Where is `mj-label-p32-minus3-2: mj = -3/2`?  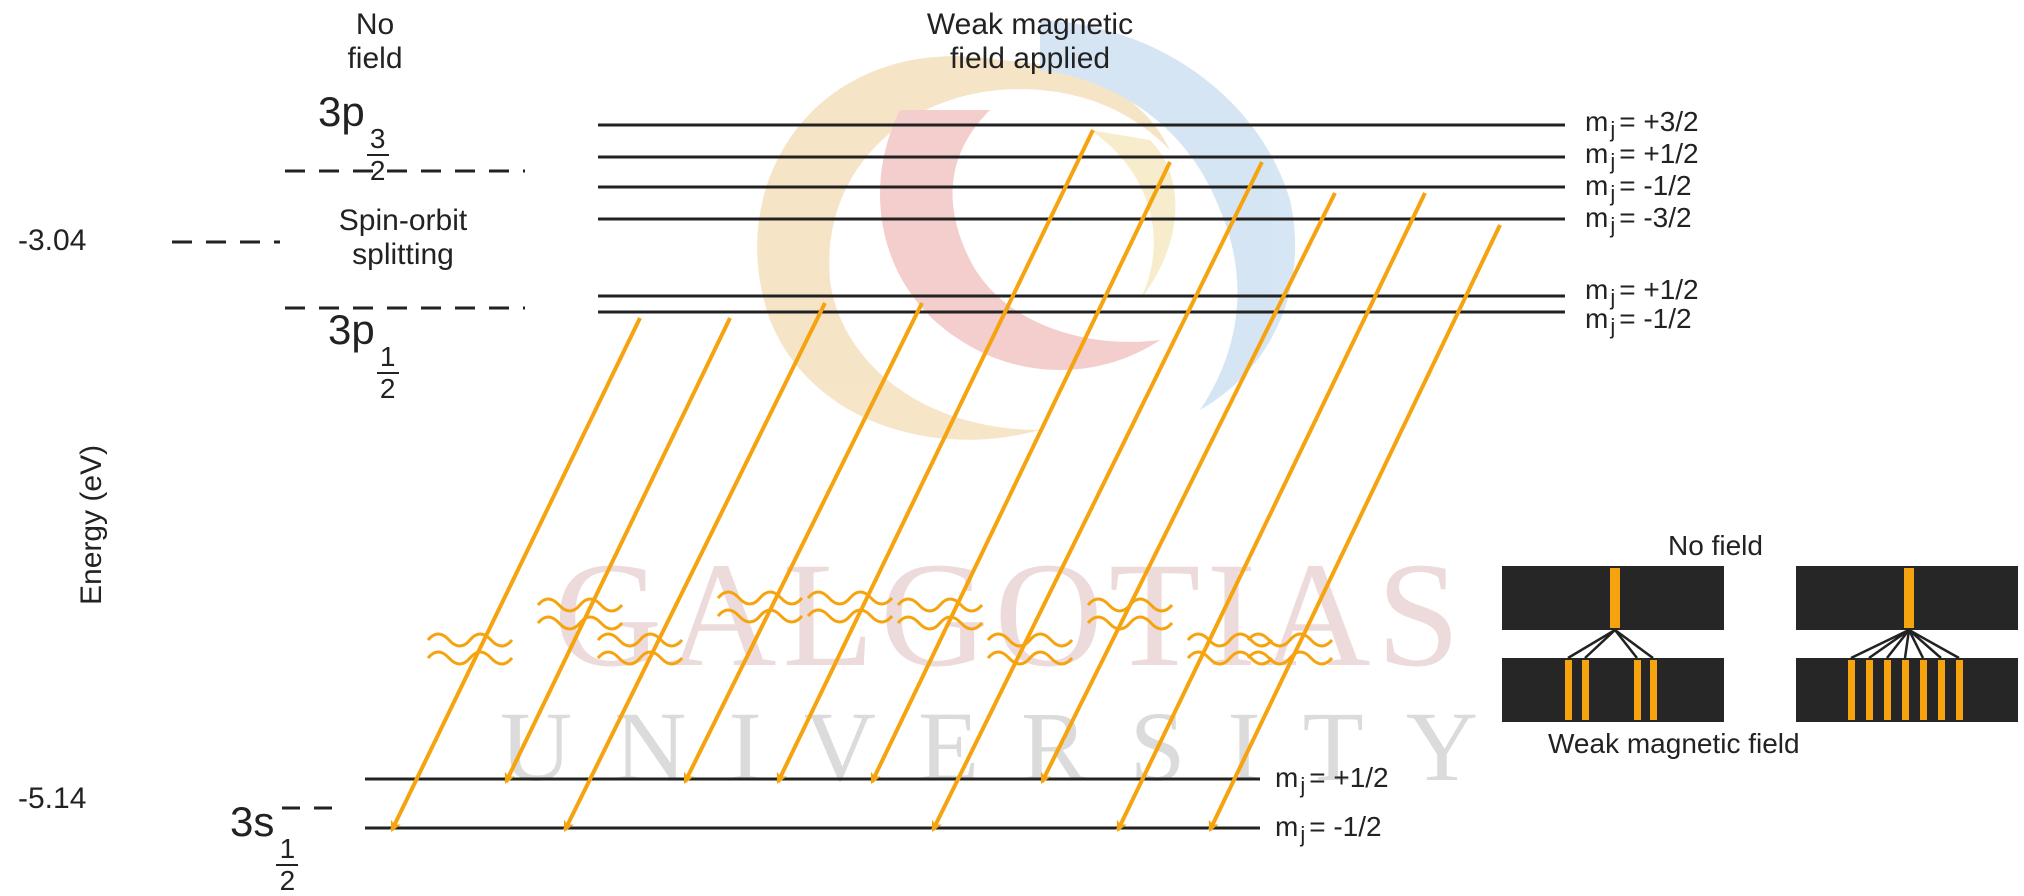
mj-label-p32-minus3-2: mj = -3/2 is located at coordinates (1638, 220).